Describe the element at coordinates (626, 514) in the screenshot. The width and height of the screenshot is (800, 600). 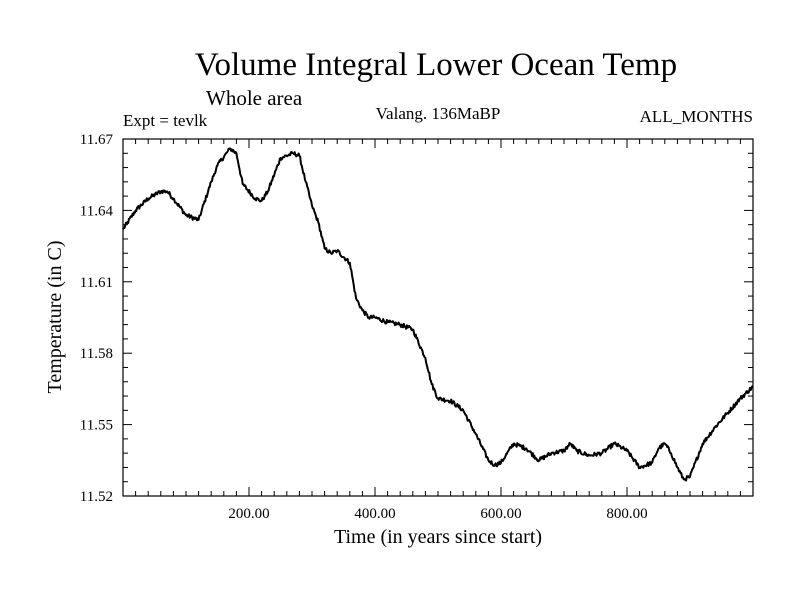
I see `x-tick-label: 800.00` at that location.